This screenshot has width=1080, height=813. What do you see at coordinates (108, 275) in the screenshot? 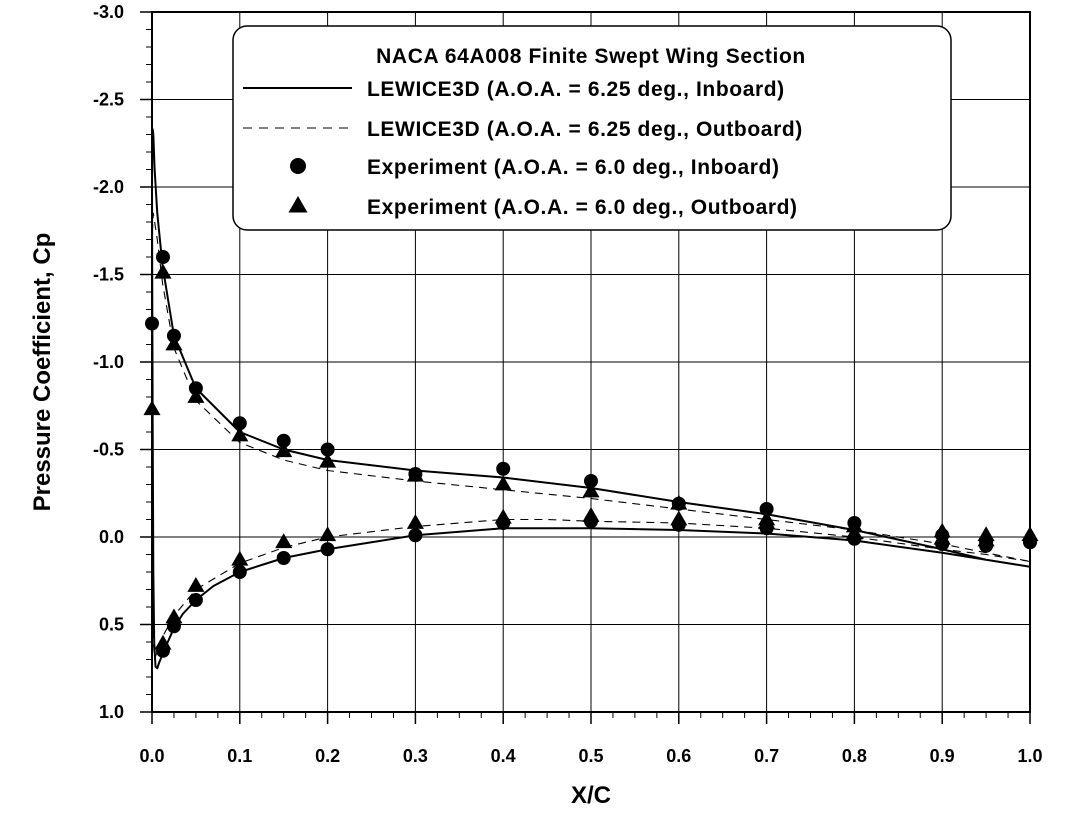
I see `y-tick-label: -1.5` at bounding box center [108, 275].